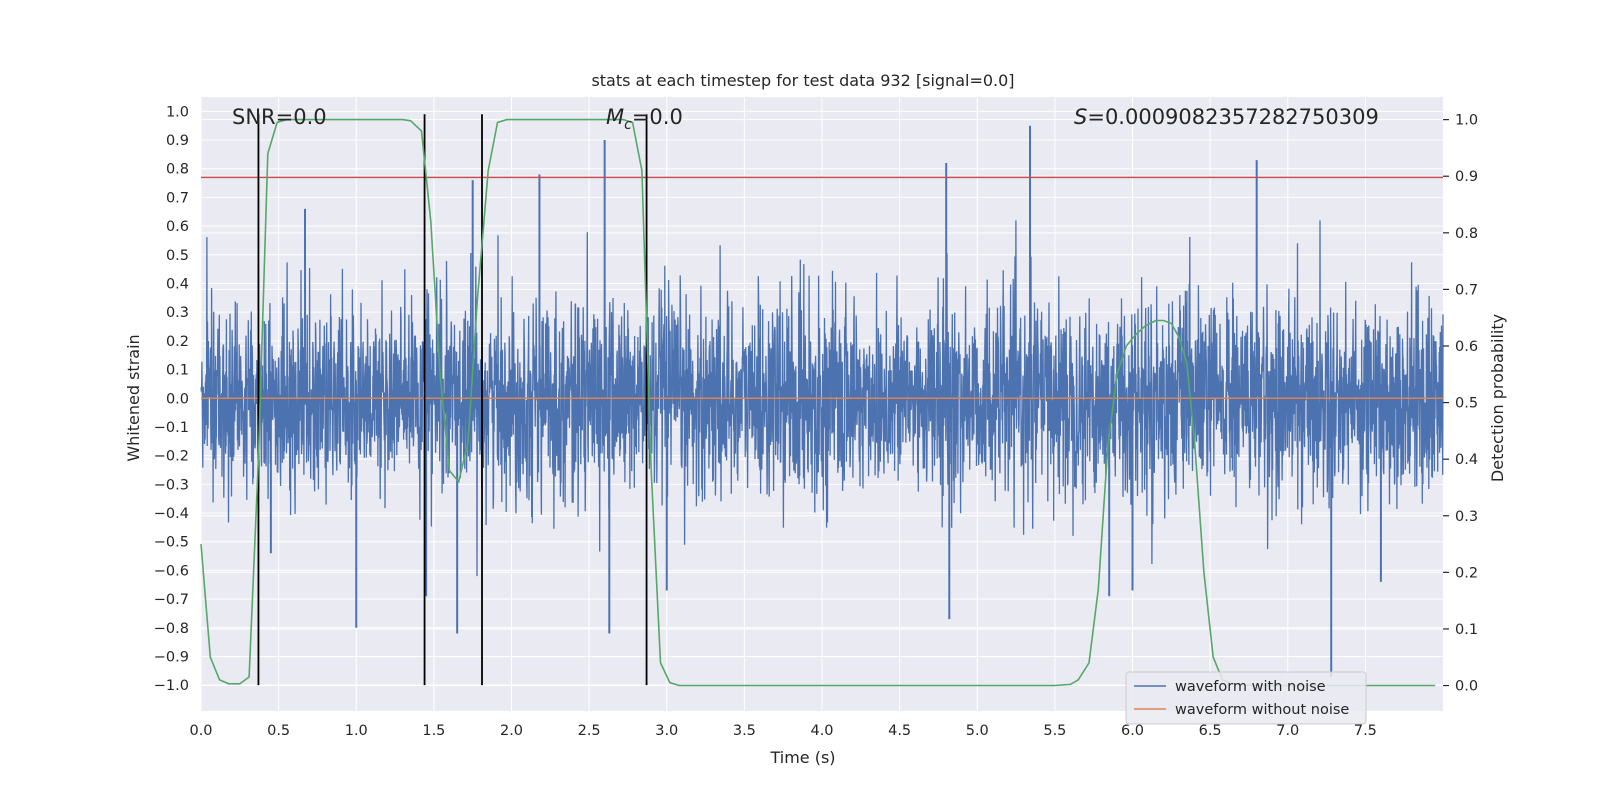  Describe the element at coordinates (1262, 710) in the screenshot. I see `legend-entry-clean: waveform without noise` at that location.